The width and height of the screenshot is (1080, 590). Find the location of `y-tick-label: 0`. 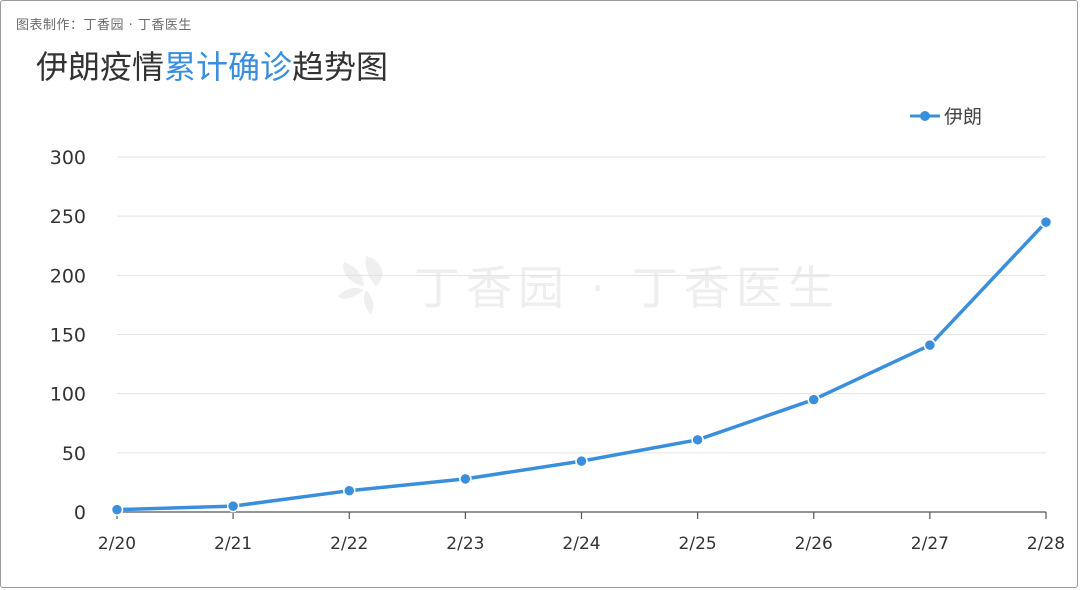

y-tick-label: 0 is located at coordinates (80, 513).